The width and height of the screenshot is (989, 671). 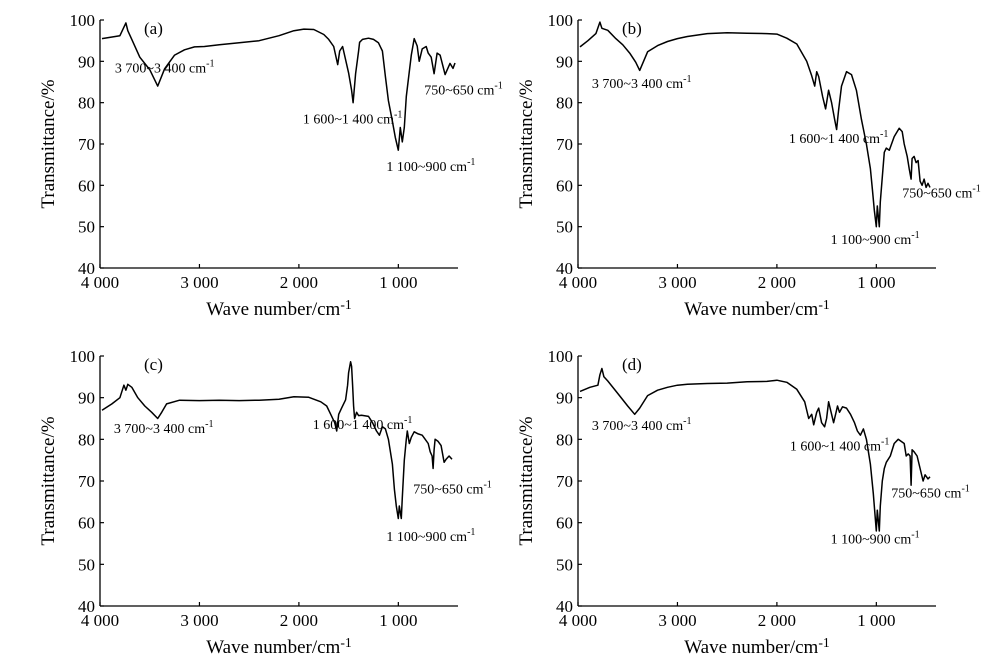 What do you see at coordinates (632, 28) in the screenshot?
I see `panel-label: (b)` at bounding box center [632, 28].